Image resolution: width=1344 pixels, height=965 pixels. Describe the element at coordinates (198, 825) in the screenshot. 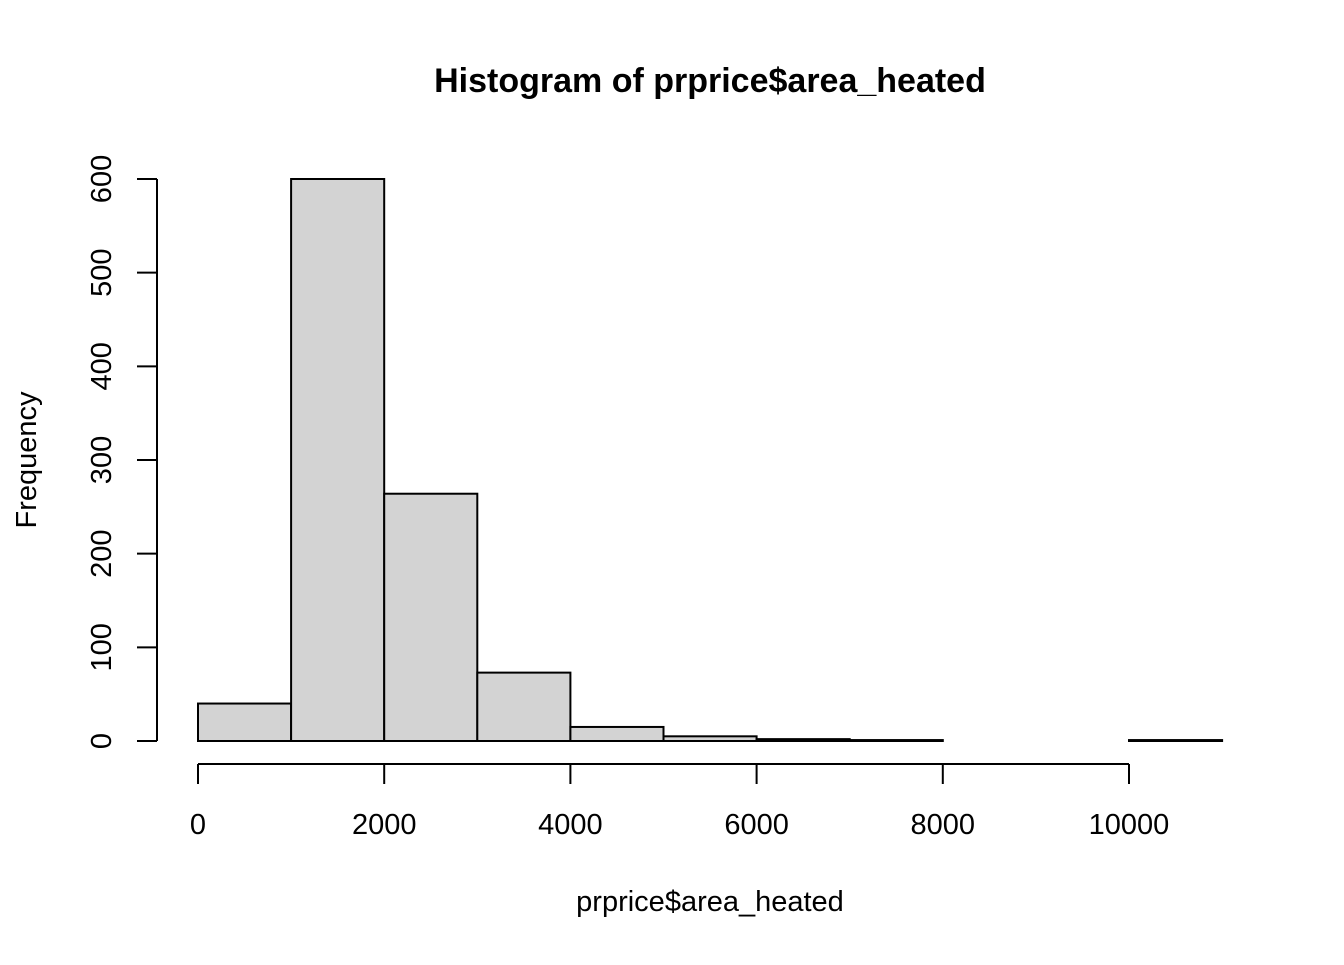

I see `x-tick-label-0: 0` at that location.